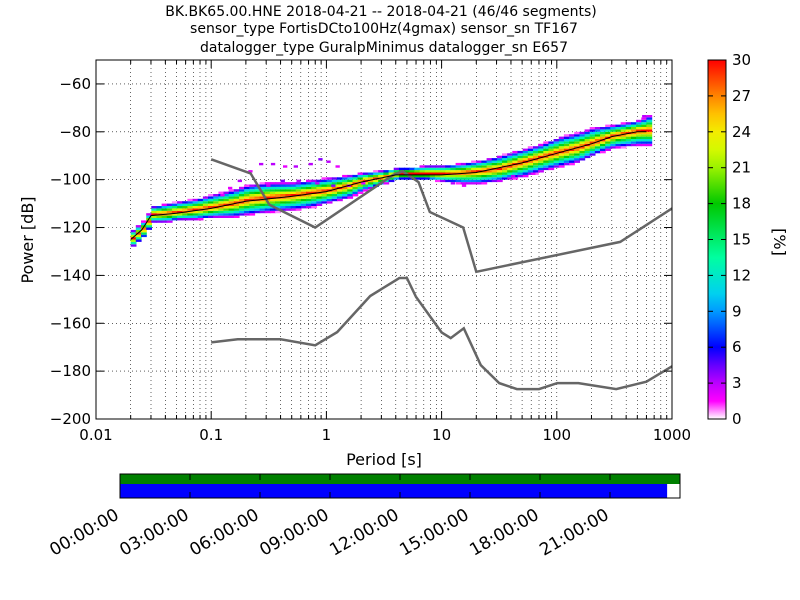  Describe the element at coordinates (70, 419) in the screenshot. I see `y-tick-label: −200` at that location.